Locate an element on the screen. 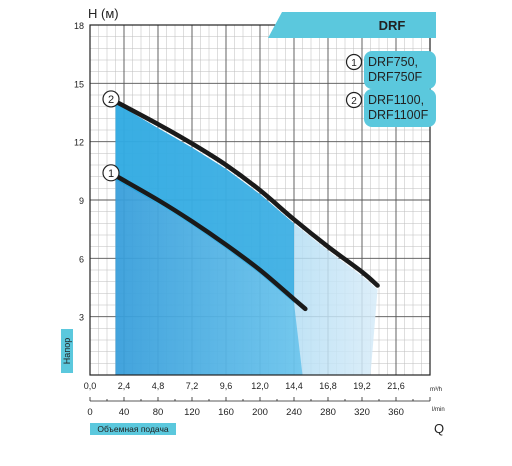 Image resolution: width=512 pixels, height=466 pixels. x-unit-label: m³/h is located at coordinates (436, 390).